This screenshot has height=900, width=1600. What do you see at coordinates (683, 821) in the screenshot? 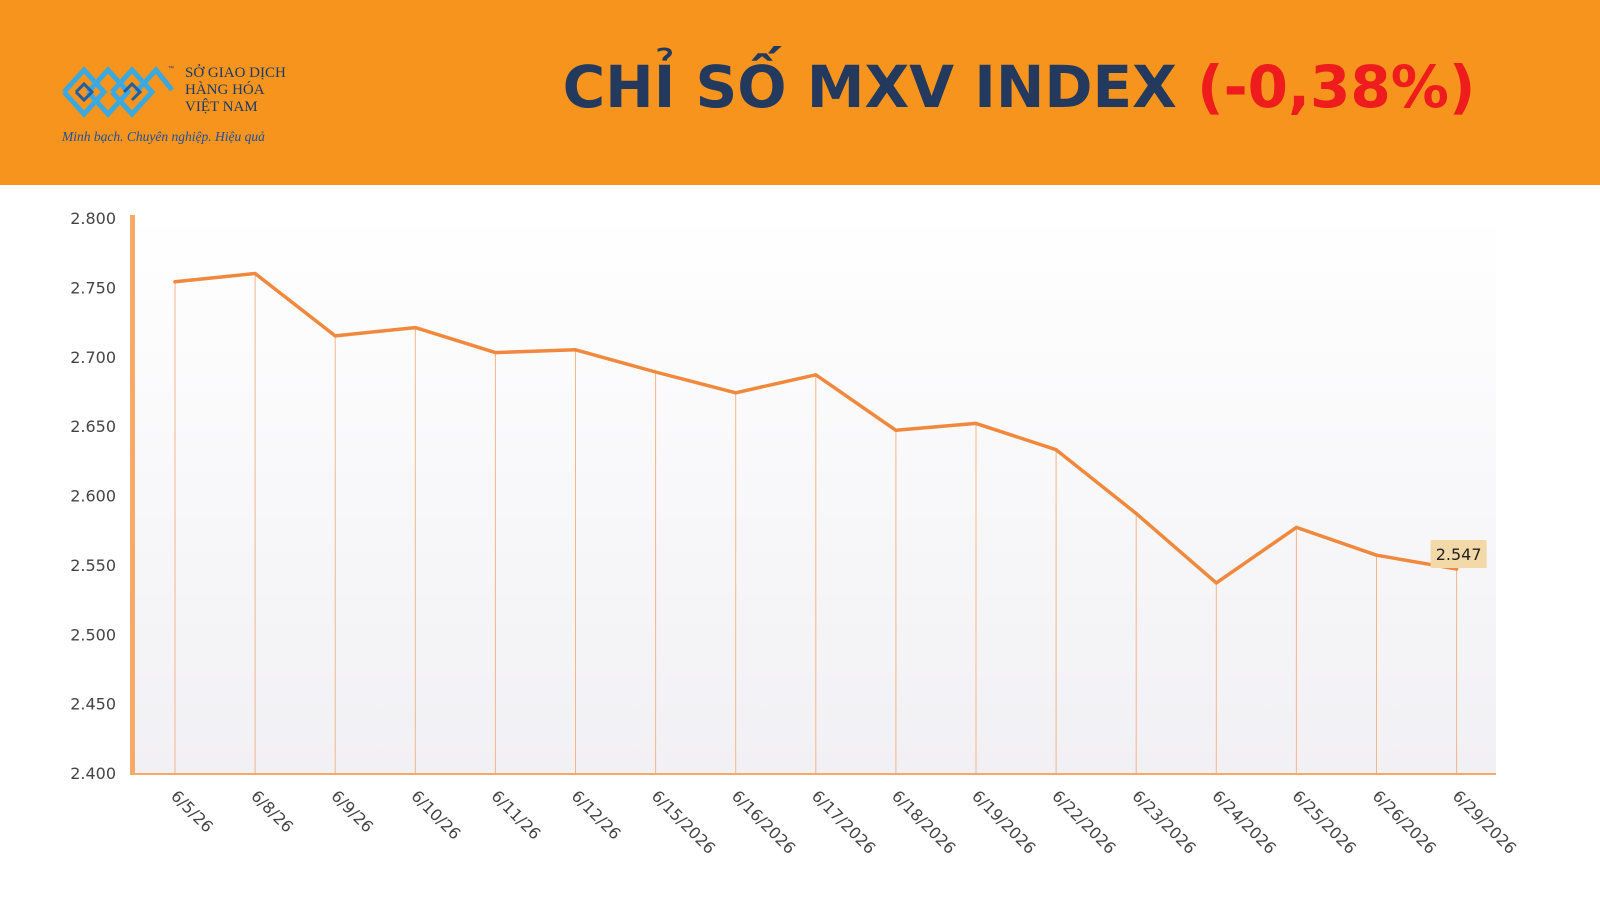
I see `x-tick-label: 6/15/2026` at bounding box center [683, 821].